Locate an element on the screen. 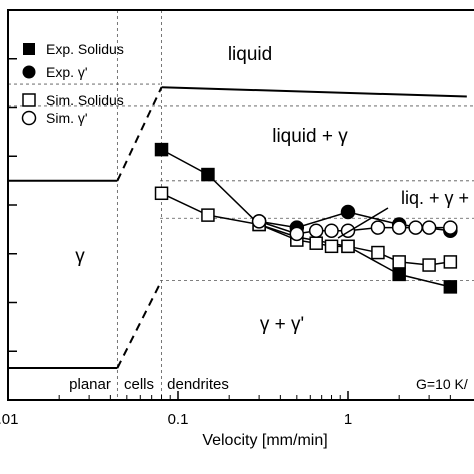 This screenshot has width=474, height=474. region-label-liquid-gamma: liquid + γ is located at coordinates (310, 136).